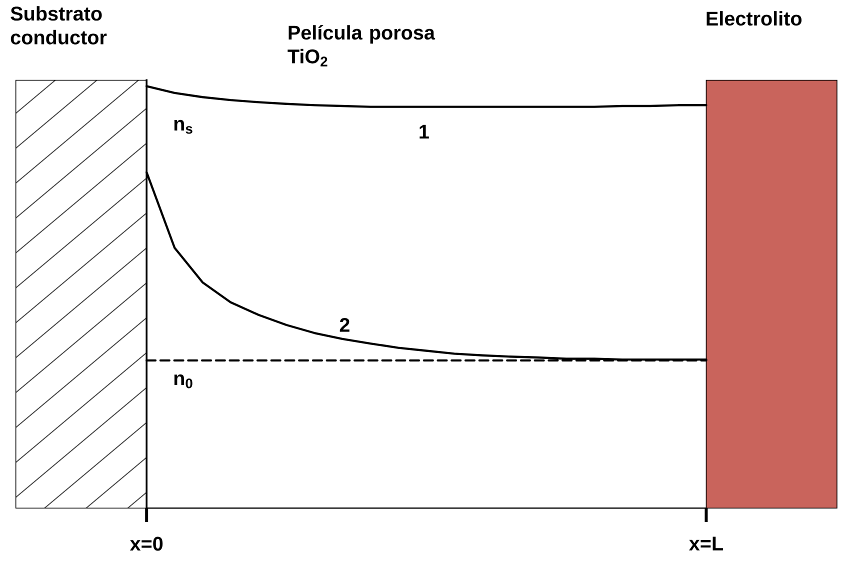 This screenshot has width=854, height=580. I want to click on annotation: 1, so click(424, 131).